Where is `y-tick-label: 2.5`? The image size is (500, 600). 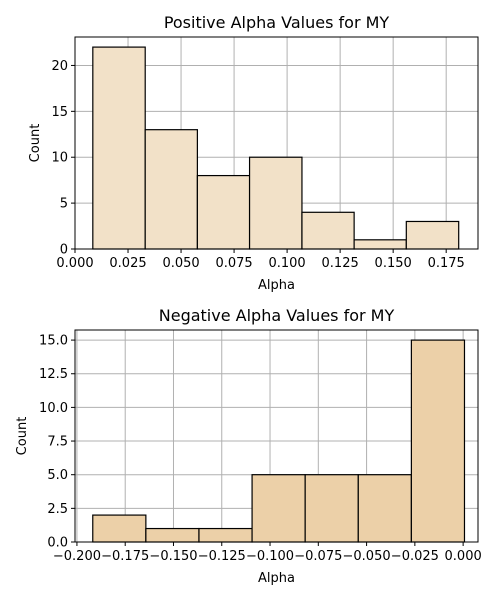
y-tick-label: 2.5 is located at coordinates (57, 509).